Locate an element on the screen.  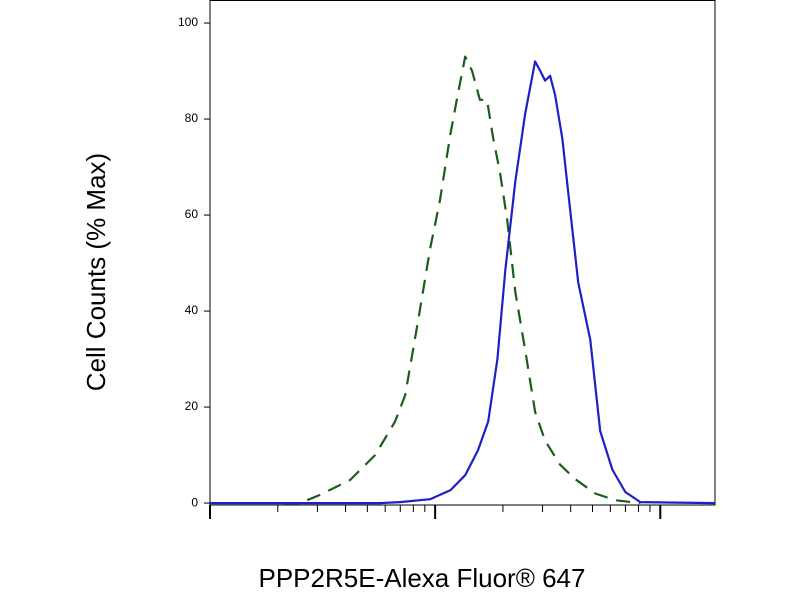
y-tick-label: 80 is located at coordinates (192, 118).